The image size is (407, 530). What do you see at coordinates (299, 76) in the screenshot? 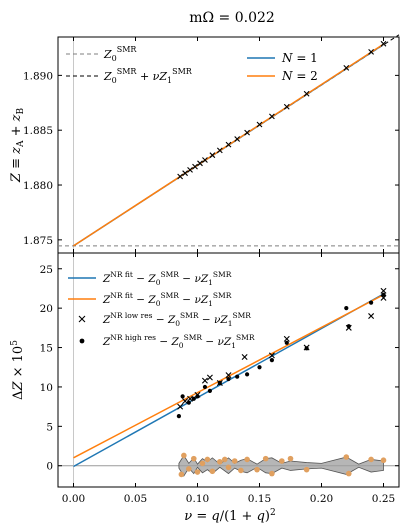
I see `legend-n2-label: N = 2` at bounding box center [299, 76].